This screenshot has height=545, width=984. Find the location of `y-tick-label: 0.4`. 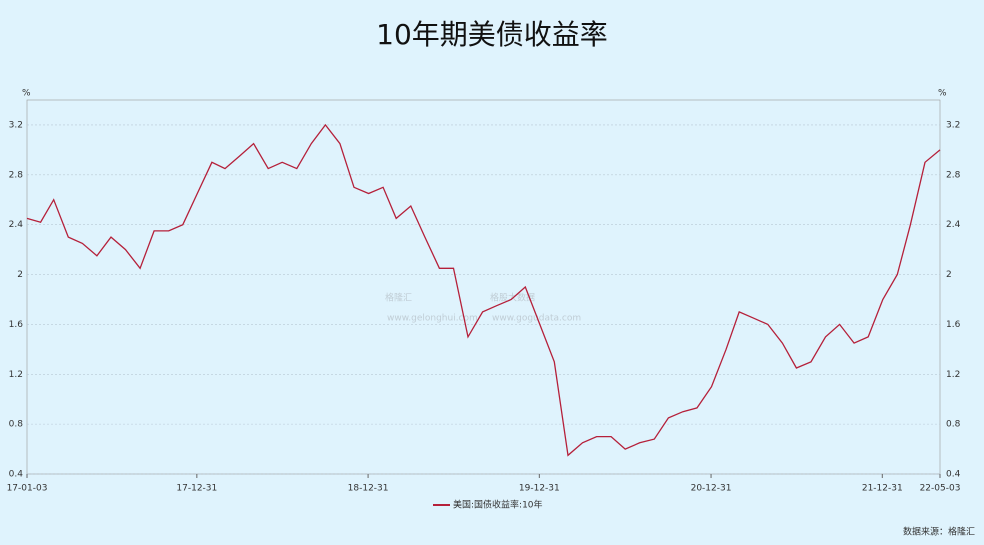

y-tick-label: 0.4 is located at coordinates (16, 475).